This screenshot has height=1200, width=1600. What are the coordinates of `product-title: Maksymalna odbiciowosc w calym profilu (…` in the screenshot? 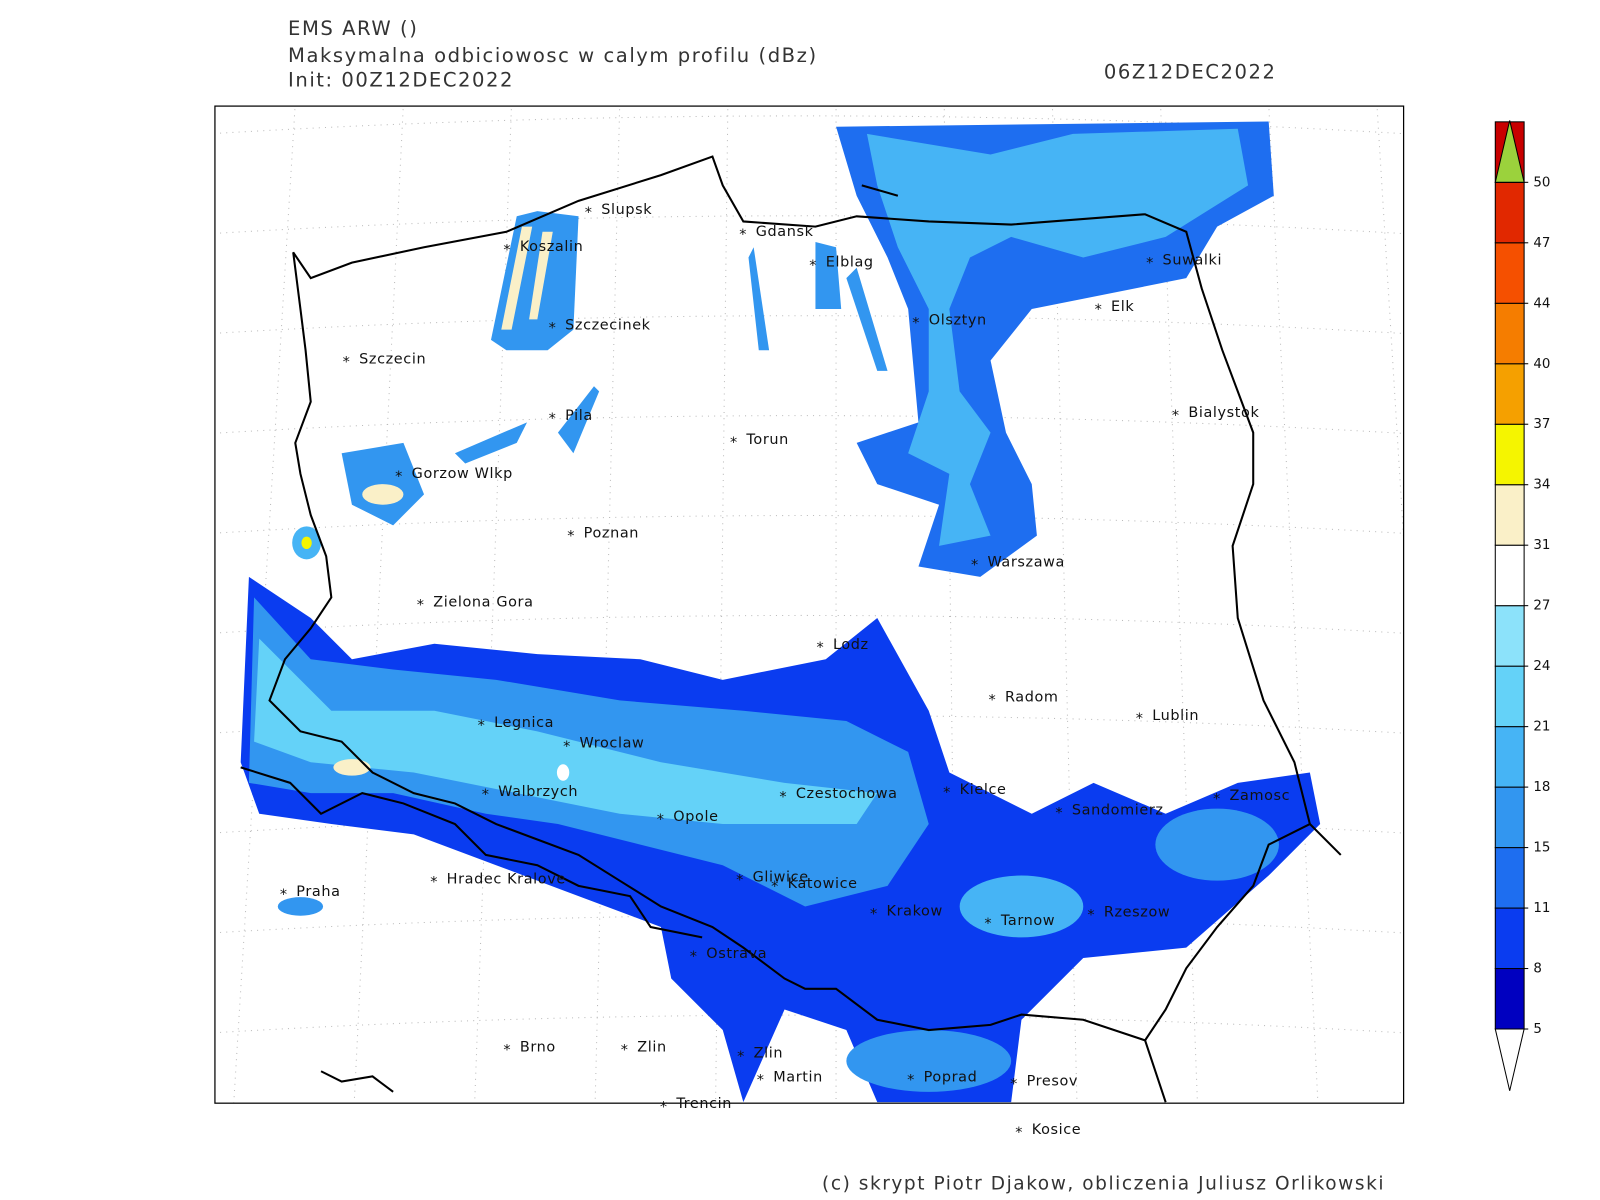 It's located at (553, 55).